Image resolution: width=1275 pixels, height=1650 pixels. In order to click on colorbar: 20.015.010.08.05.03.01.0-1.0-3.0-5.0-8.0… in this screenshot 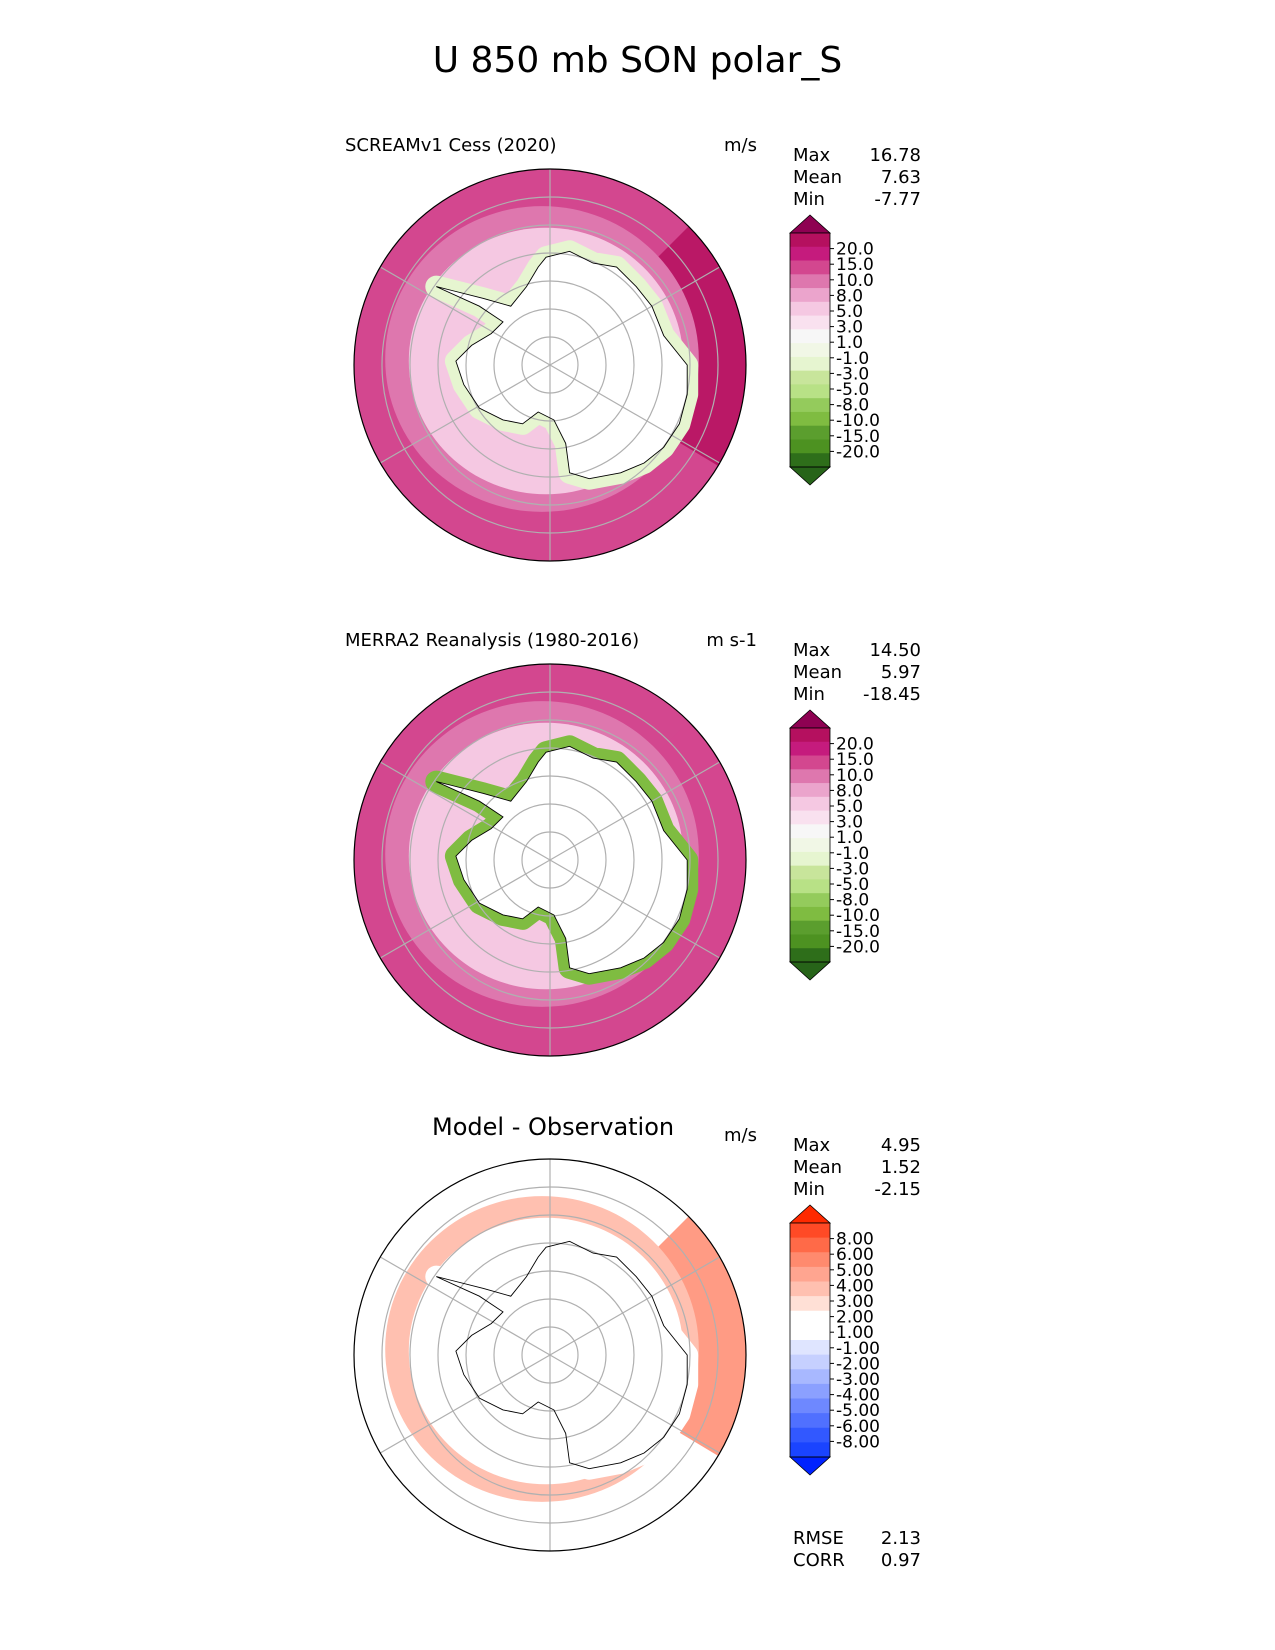, I will do `click(834, 845)`.